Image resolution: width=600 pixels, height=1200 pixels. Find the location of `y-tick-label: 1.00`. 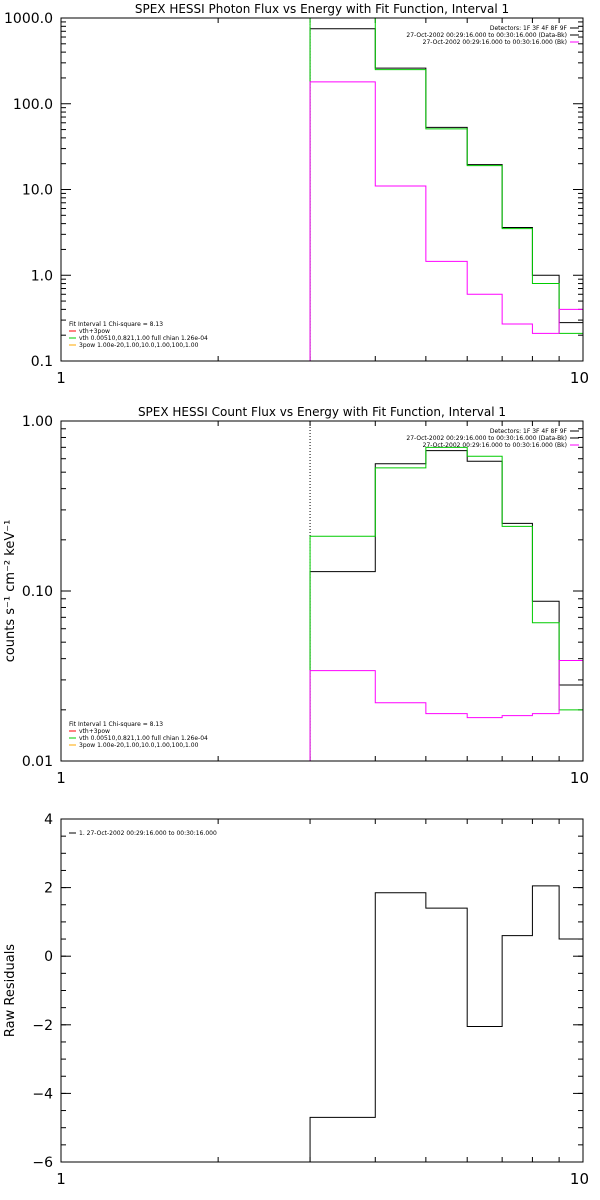

y-tick-label: 1.00 is located at coordinates (37, 422).